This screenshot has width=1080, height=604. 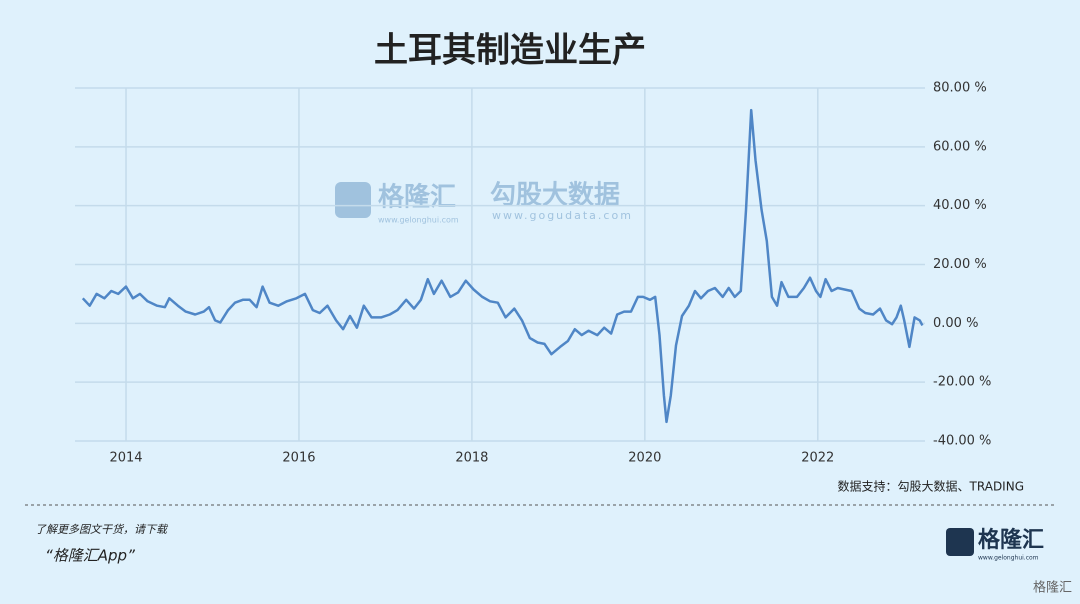 What do you see at coordinates (417, 197) in the screenshot?
I see `watermark-brand: 格隆汇` at bounding box center [417, 197].